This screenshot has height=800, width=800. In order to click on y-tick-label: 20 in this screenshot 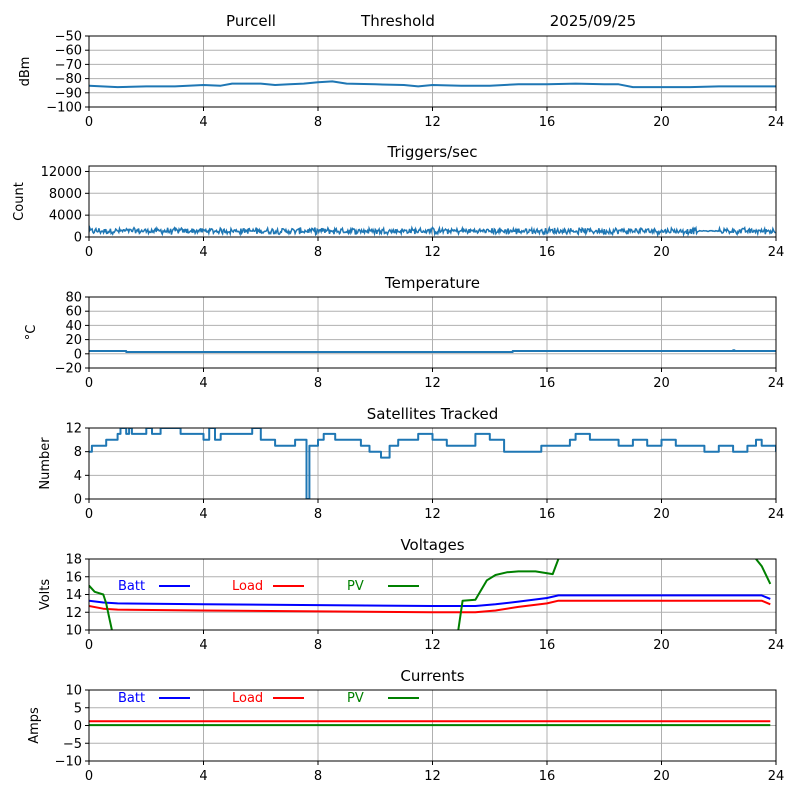, I will do `click(73, 340)`.